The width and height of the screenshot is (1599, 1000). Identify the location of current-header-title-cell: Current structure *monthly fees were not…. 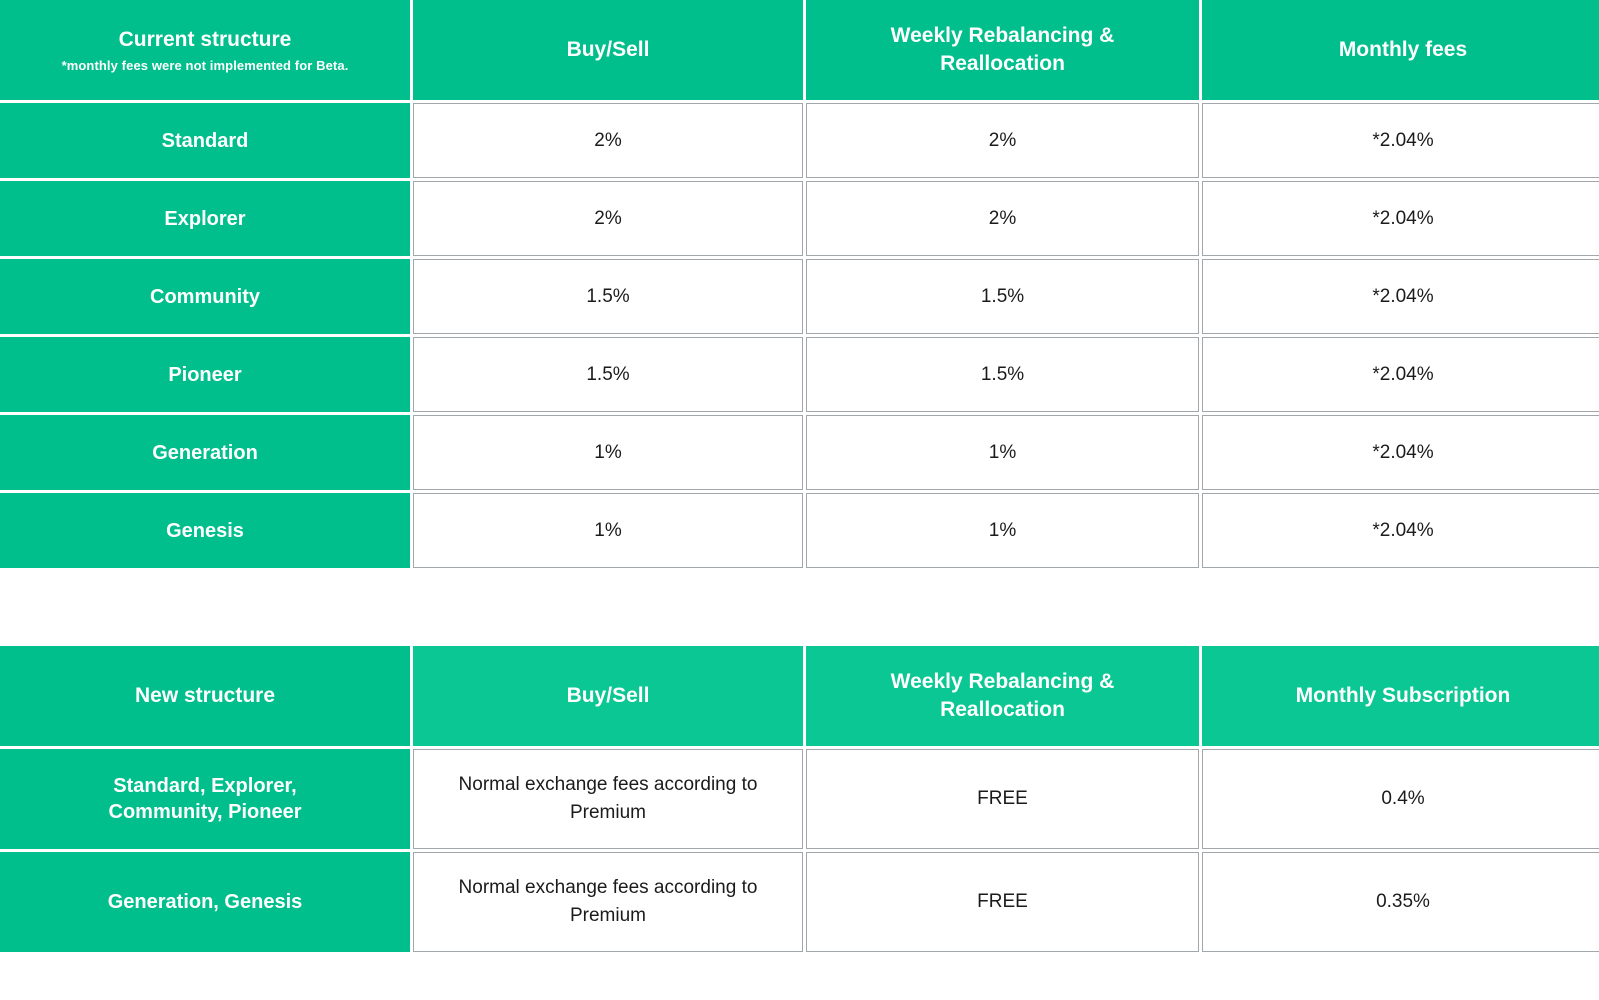
(205, 50).